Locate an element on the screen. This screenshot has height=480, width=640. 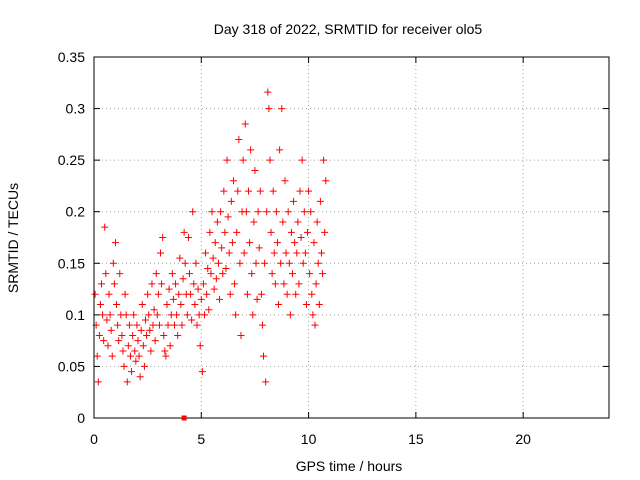
x-axis-label: GPS time / hours is located at coordinates (349, 466).